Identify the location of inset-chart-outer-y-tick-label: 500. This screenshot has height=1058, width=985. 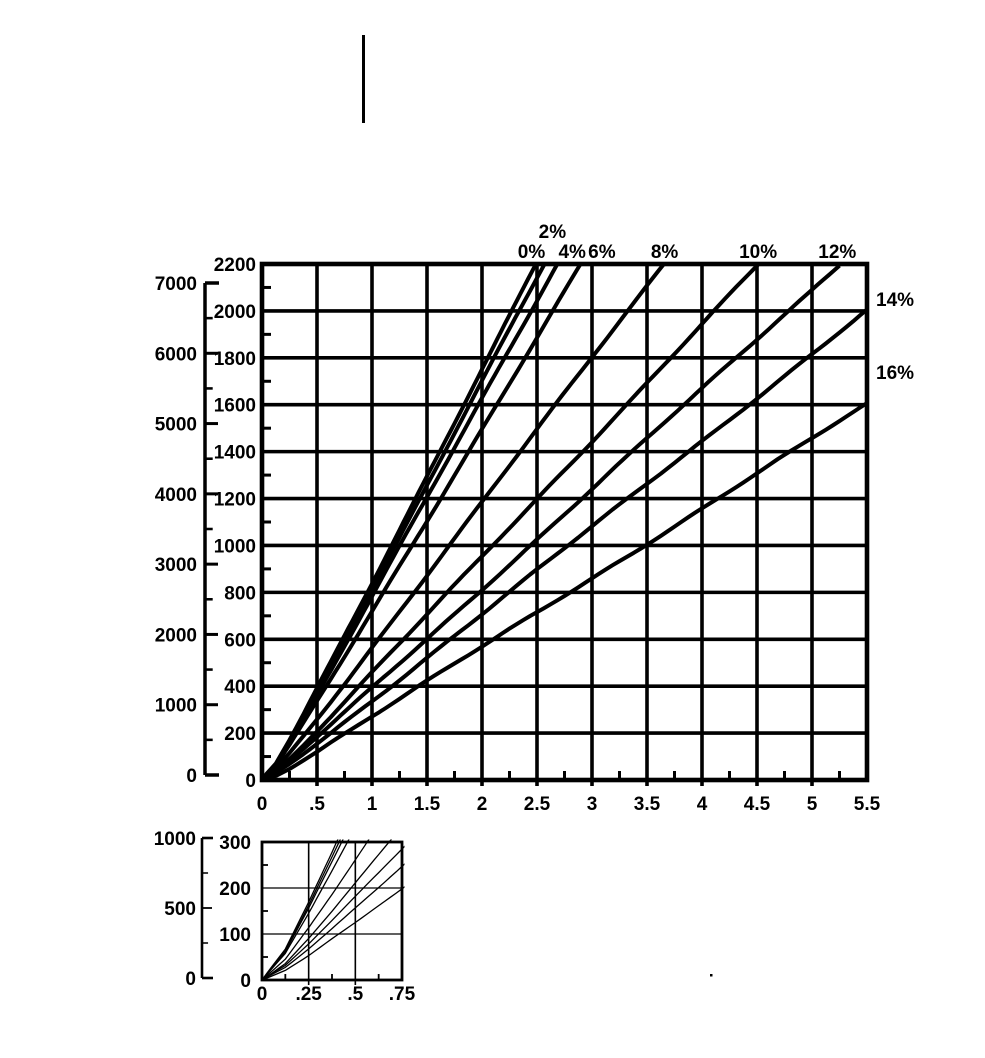
(180, 909).